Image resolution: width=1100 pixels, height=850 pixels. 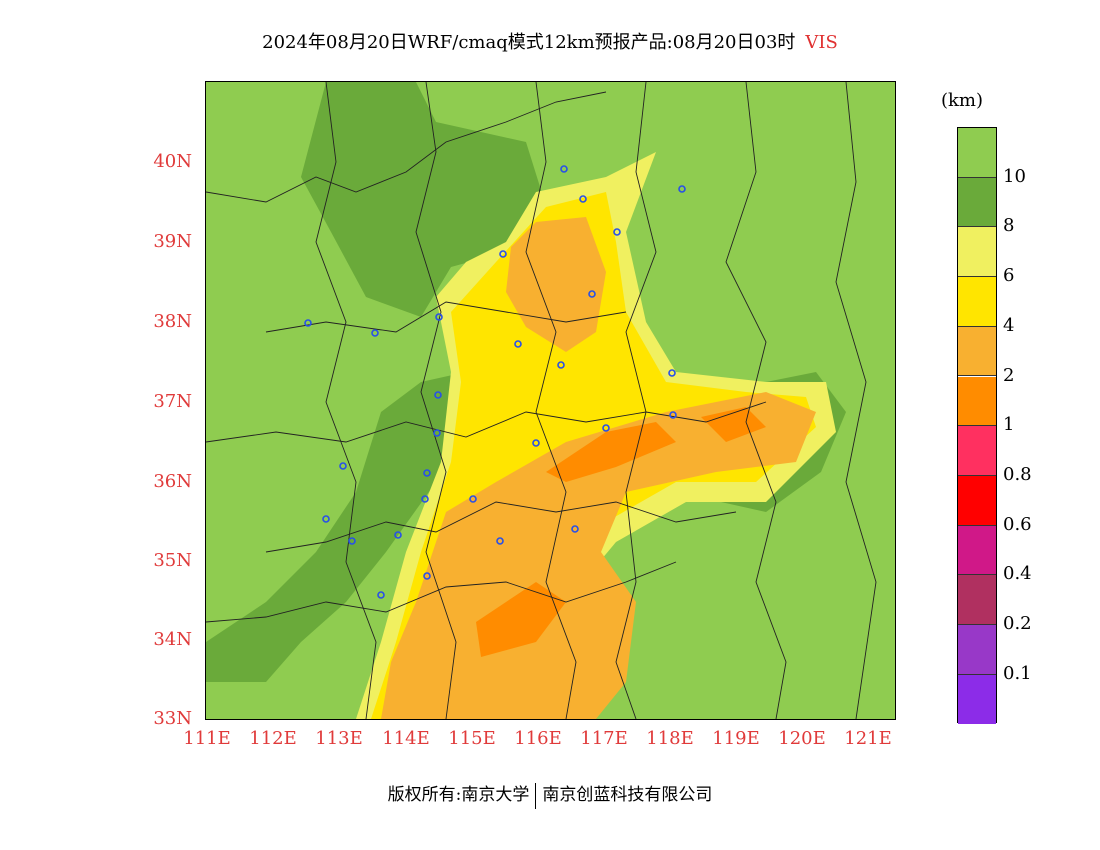 I want to click on lat-tick-label: 33N, so click(x=172, y=718).